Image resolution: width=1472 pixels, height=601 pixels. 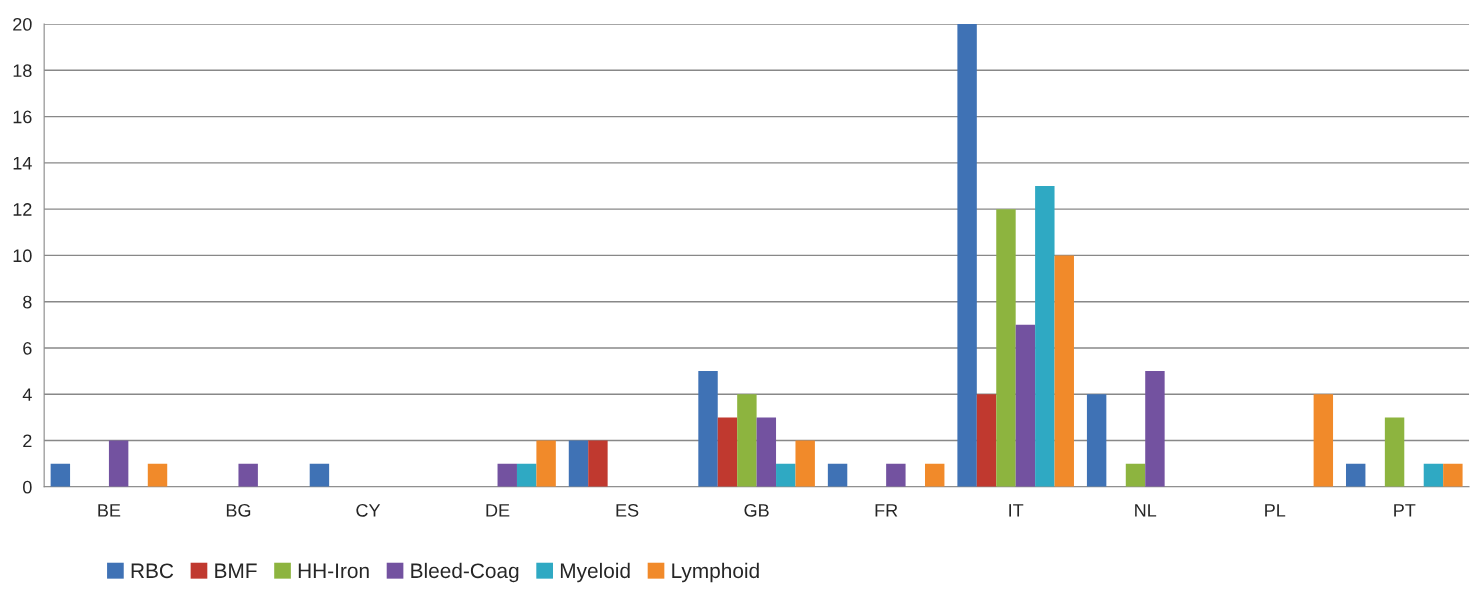 What do you see at coordinates (1275, 510) in the screenshot?
I see `x-tick-label: PL` at bounding box center [1275, 510].